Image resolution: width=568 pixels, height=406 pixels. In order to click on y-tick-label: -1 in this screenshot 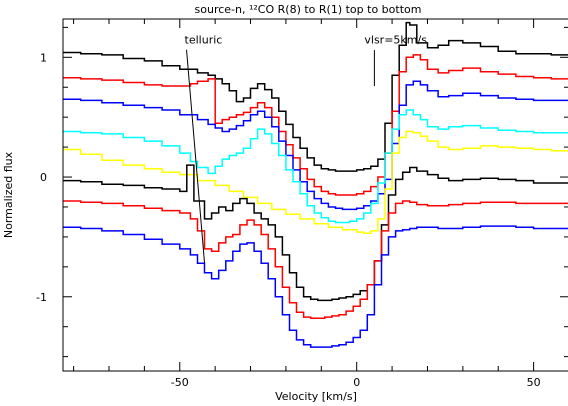, I will do `click(41, 297)`.